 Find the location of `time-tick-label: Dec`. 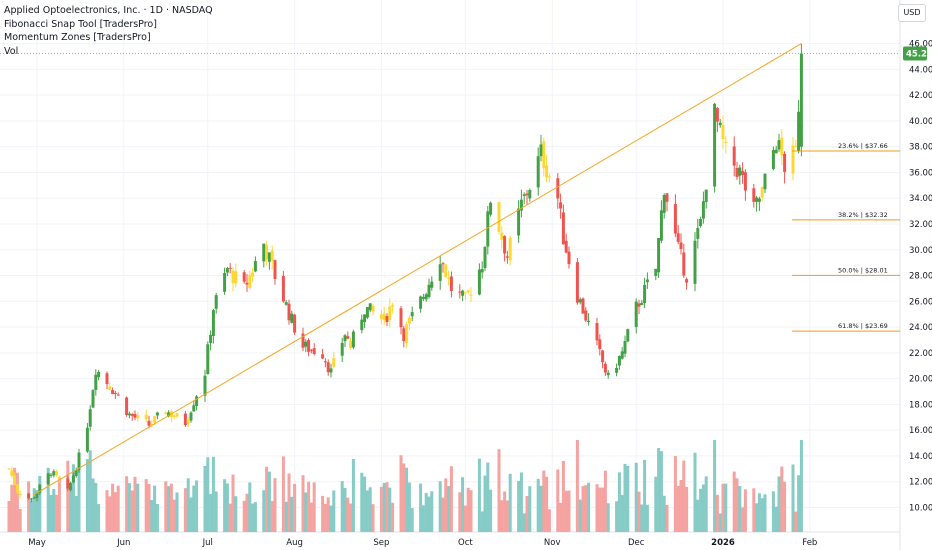

time-tick-label: Dec is located at coordinates (636, 543).